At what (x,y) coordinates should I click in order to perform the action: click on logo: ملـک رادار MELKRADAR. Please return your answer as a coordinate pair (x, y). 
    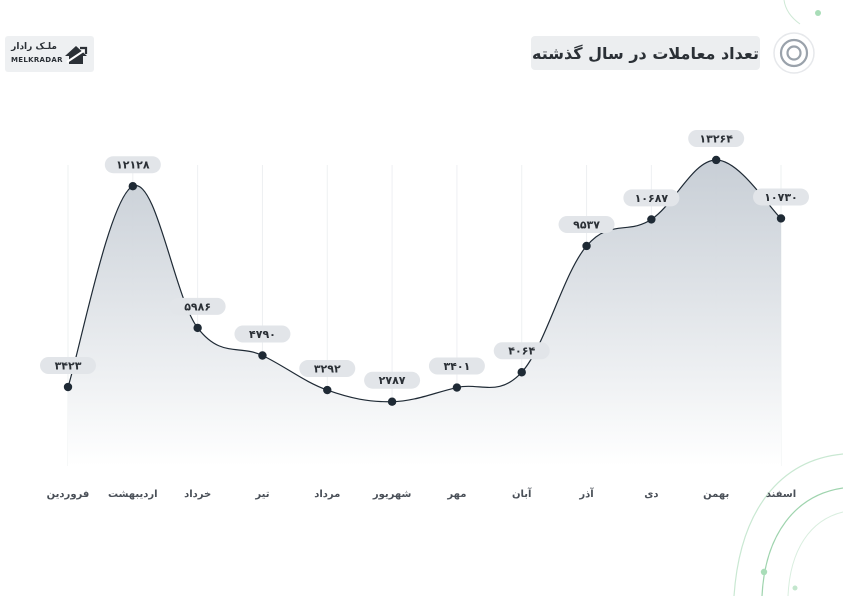
    Looking at the image, I should click on (49, 54).